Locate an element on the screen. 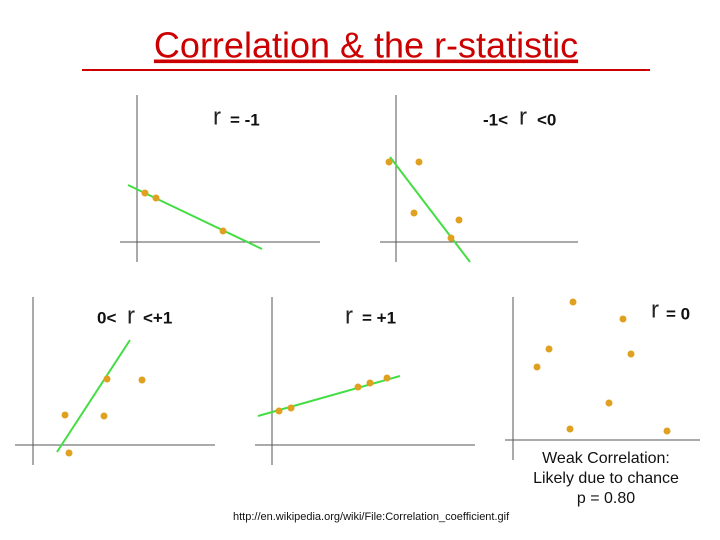 This screenshot has height=540, width=720. panel: 0< r <+1 is located at coordinates (115, 381).